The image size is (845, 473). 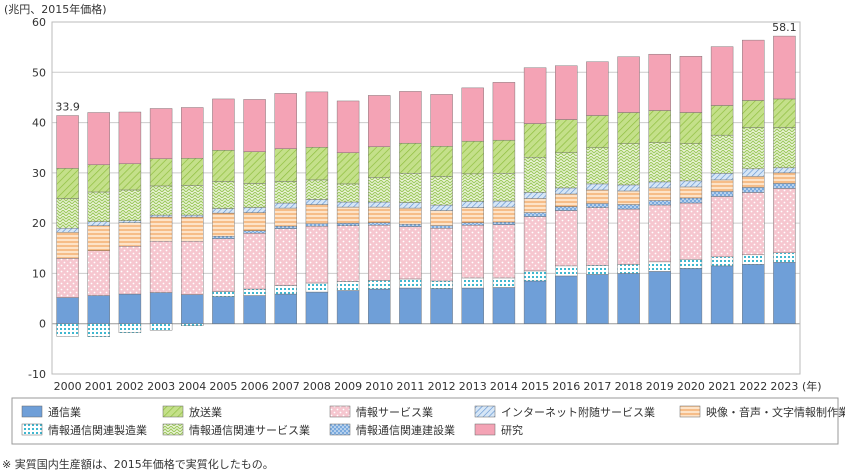 I want to click on legend-label: 情報通信関連建設業, so click(x=405, y=430).